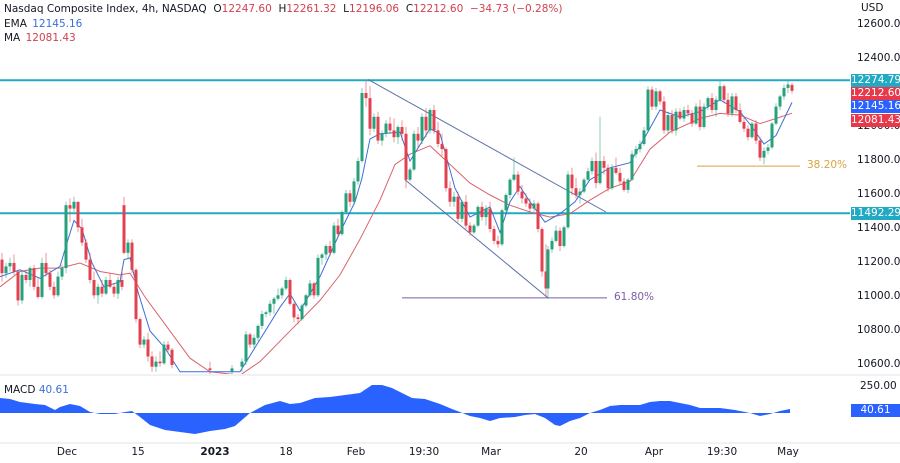 The image size is (900, 463). I want to click on macd-pane, so click(395, 409).